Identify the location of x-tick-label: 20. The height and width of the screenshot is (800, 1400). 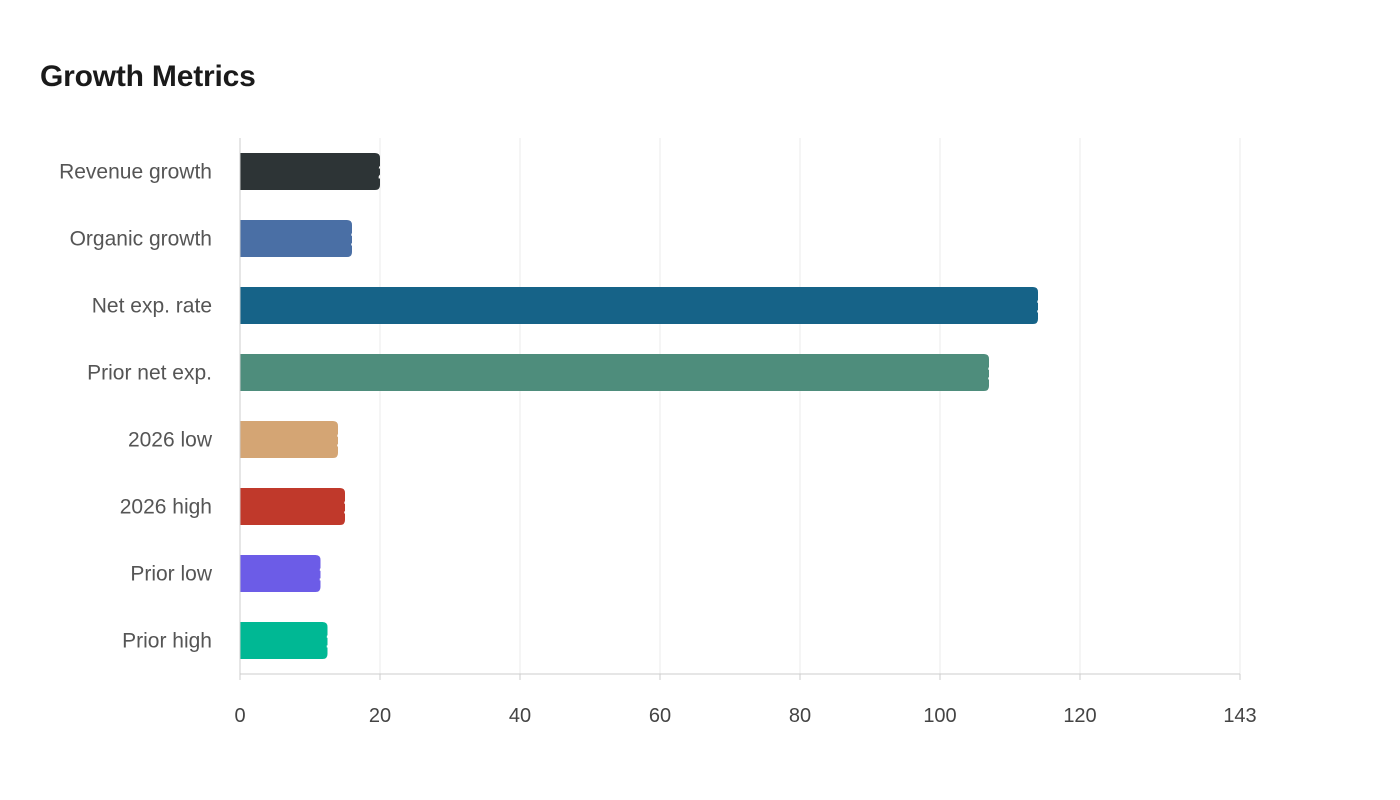
(380, 716).